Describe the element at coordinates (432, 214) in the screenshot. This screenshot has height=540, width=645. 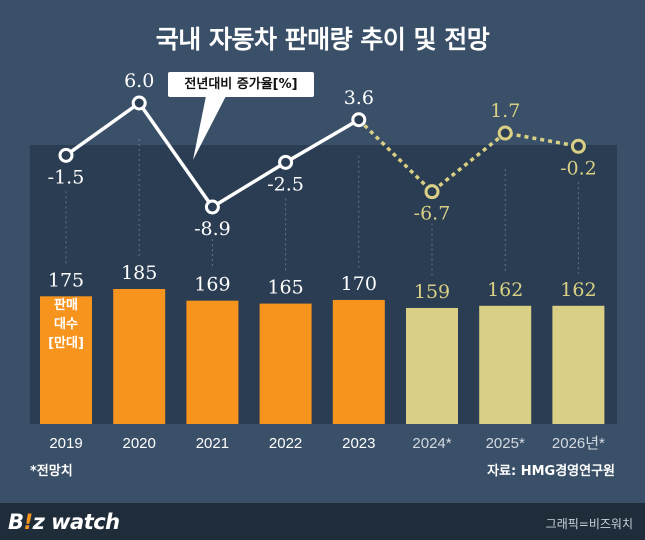
I see `growth-label-2024*: -6.7` at that location.